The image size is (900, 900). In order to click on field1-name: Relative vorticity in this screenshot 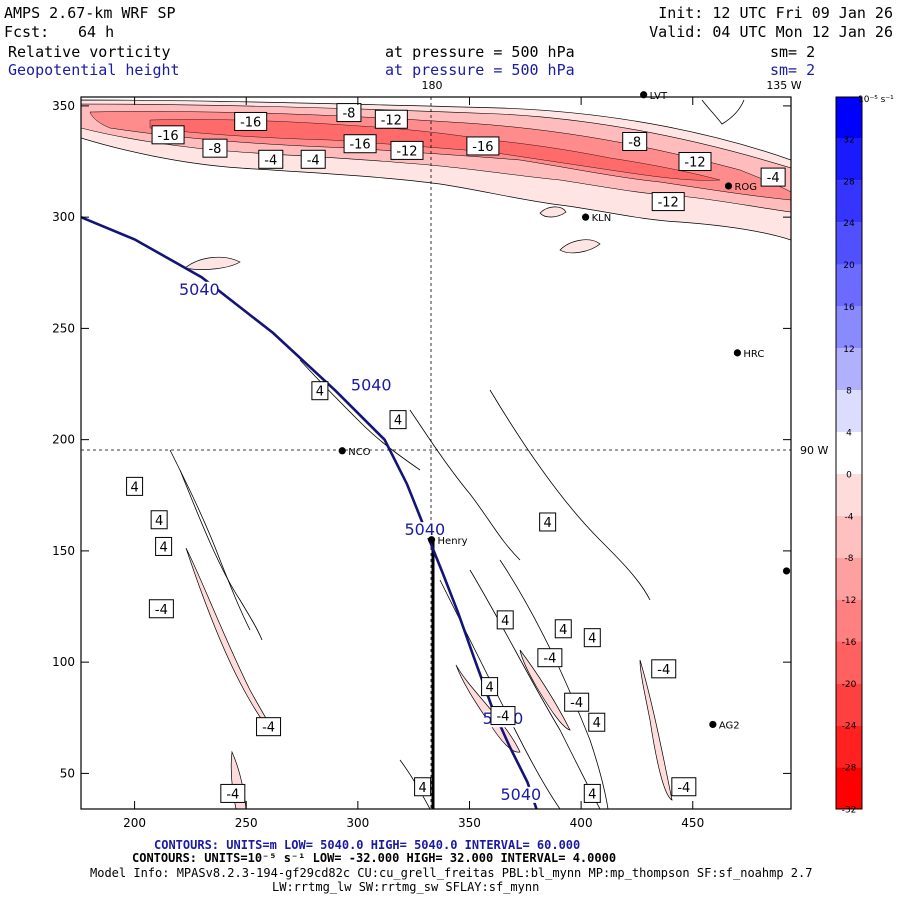, I will do `click(89, 52)`.